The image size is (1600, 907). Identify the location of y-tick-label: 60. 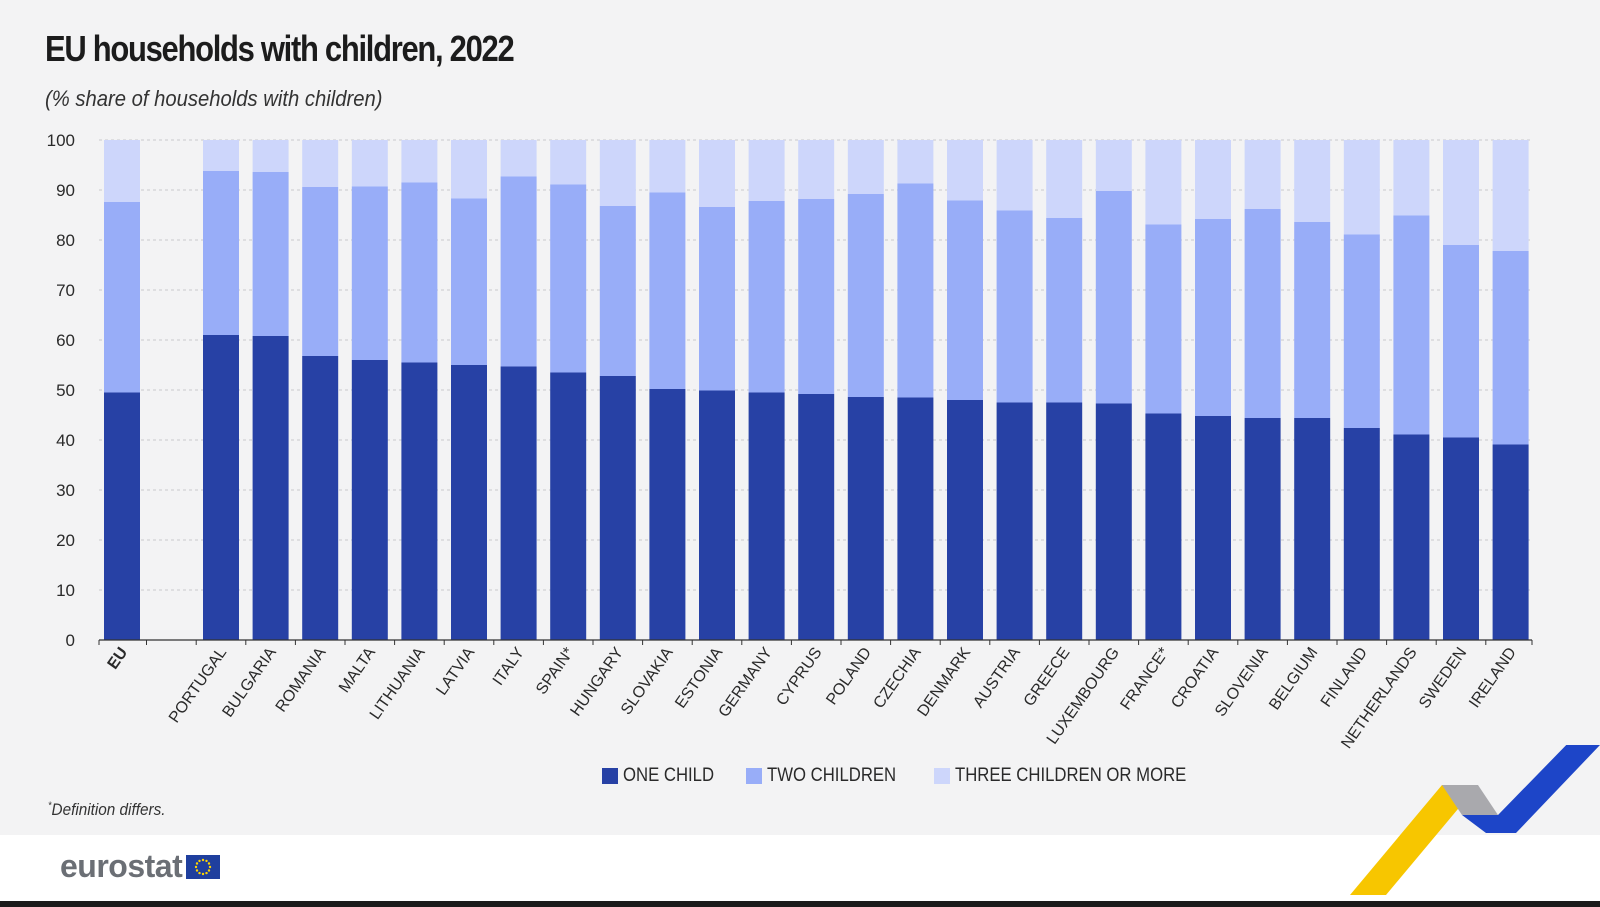
(65, 340).